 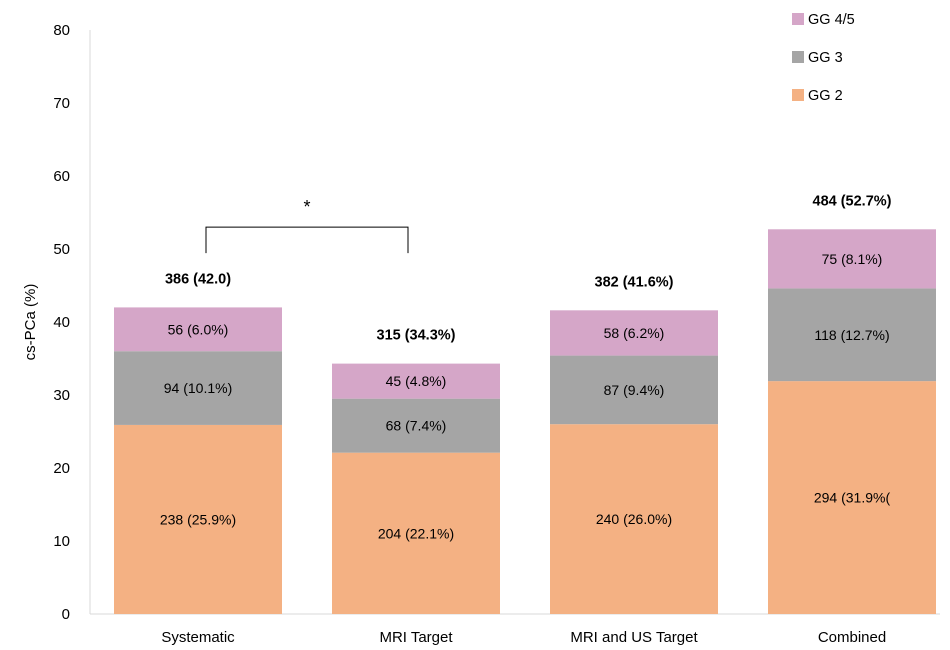 I want to click on x-tick-label: Systematic, so click(x=198, y=637).